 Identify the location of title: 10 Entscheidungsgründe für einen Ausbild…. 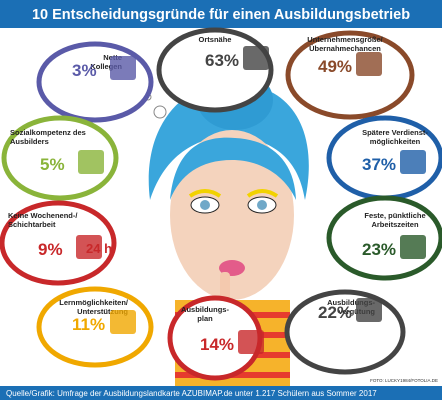
(221, 15).